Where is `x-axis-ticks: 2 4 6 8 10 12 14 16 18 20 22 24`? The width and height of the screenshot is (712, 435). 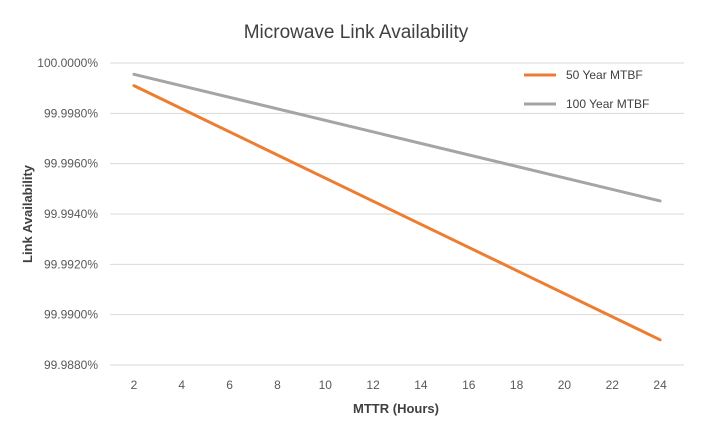 x-axis-ticks: 2 4 6 8 10 12 14 16 18 20 22 24 is located at coordinates (399, 385).